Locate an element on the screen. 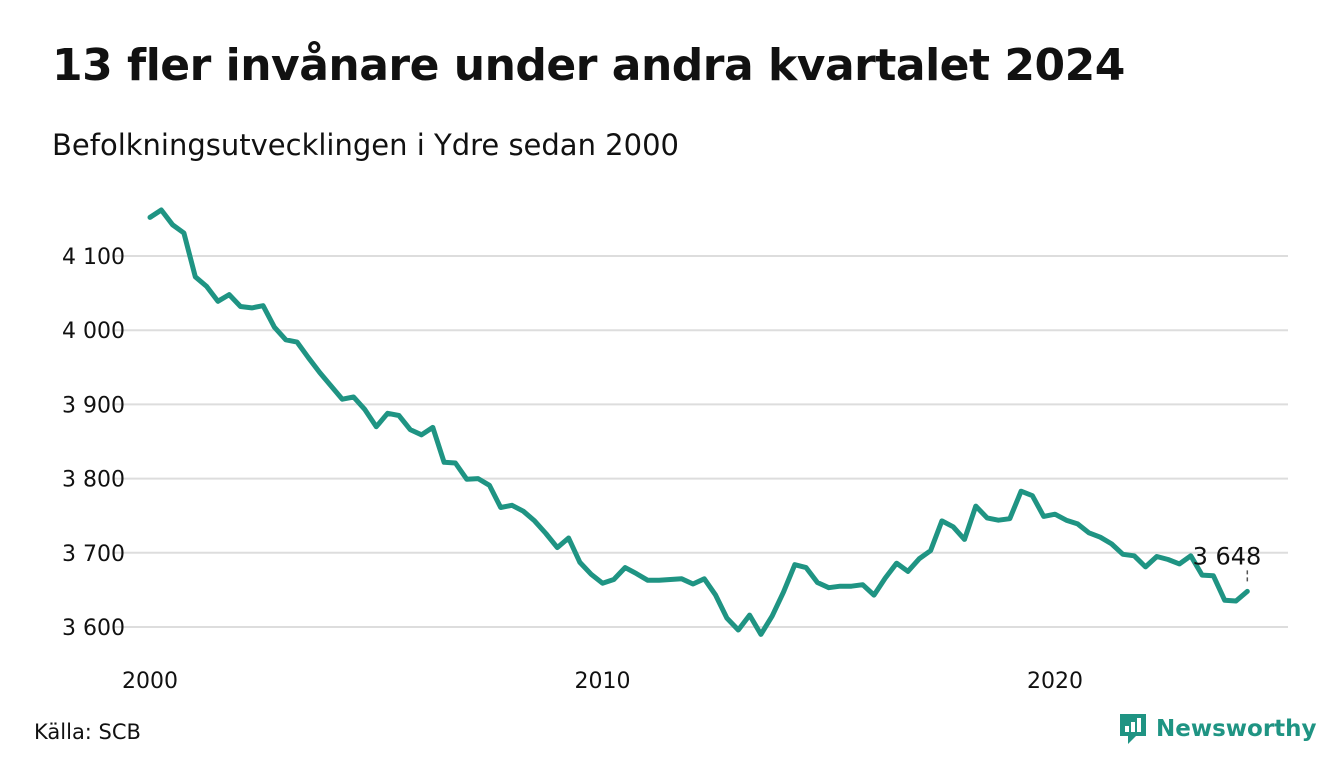 The image size is (1340, 780). y-axis-tick-labels: 3 600 3 700 3 800 3 900 4 000 4 100 is located at coordinates (93, 443).